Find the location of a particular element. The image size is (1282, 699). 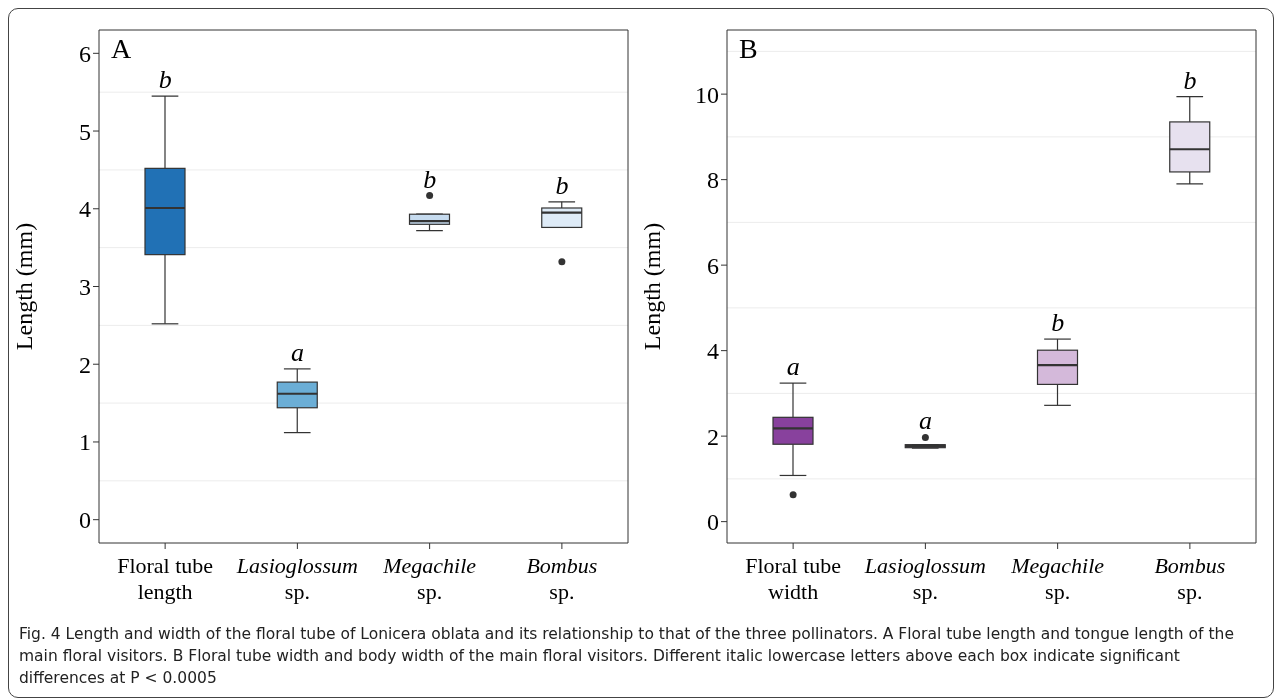

x-tick-label: Floral tube width is located at coordinates (793, 578).